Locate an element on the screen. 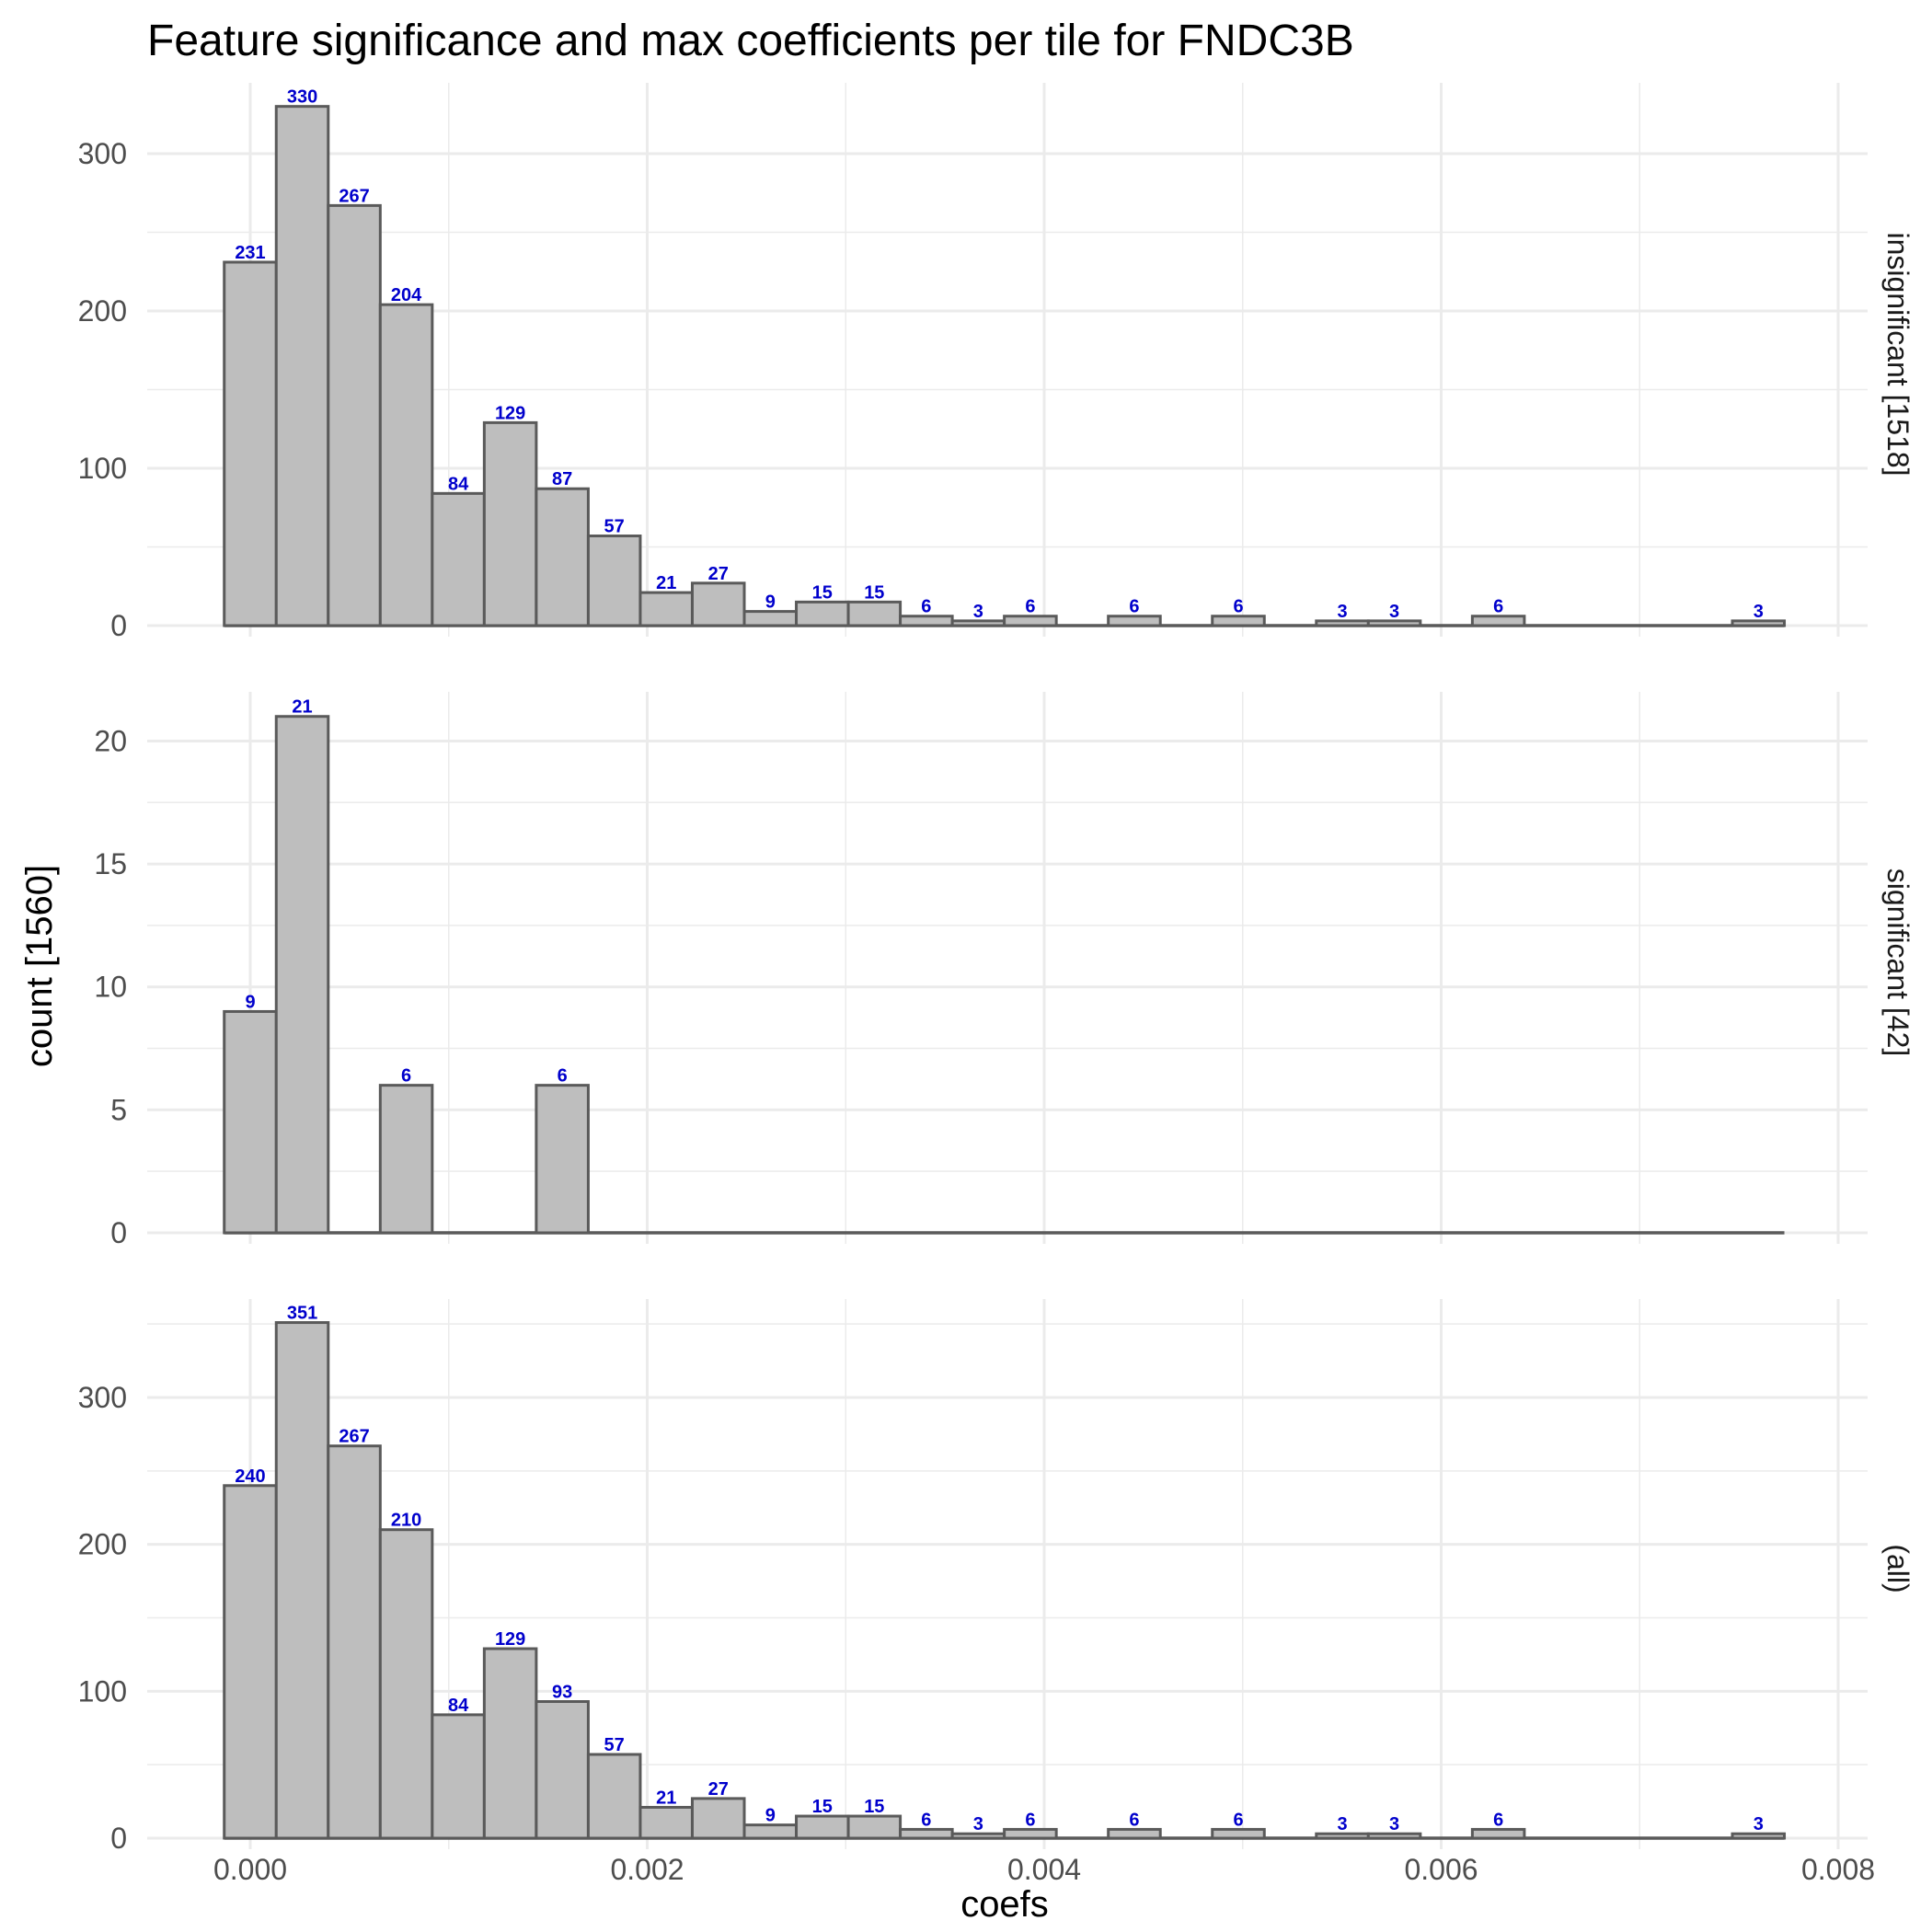 This screenshot has width=1932, height=1932. x-tick-label: 0.008 is located at coordinates (1838, 1869).